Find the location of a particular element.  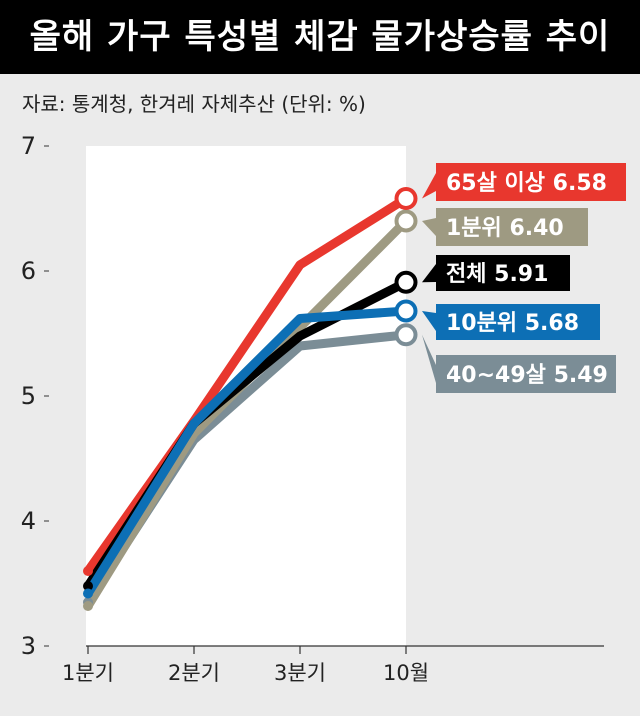

series-label: 40~49살 5.49 is located at coordinates (527, 375).